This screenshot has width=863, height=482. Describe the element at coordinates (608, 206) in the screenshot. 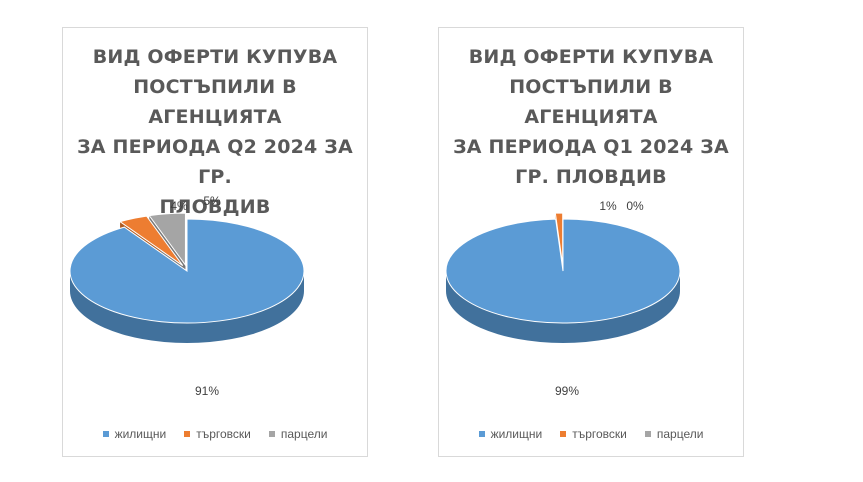

I see `data-label-commercial: 1%` at that location.